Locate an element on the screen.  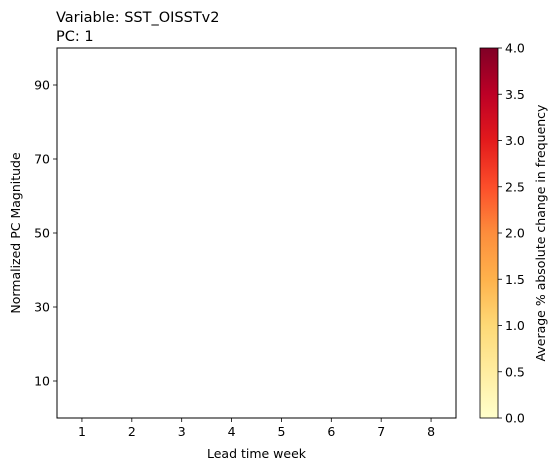
y-tick-label: 30 is located at coordinates (42, 307).